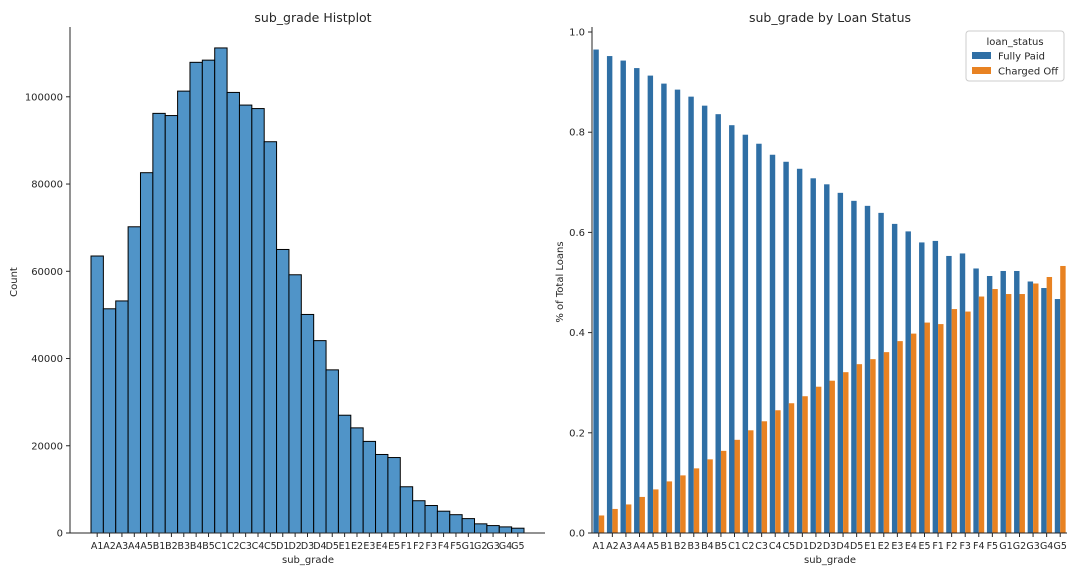 This screenshot has height=576, width=1080. I want to click on x-tick-label: C2, so click(233, 546).